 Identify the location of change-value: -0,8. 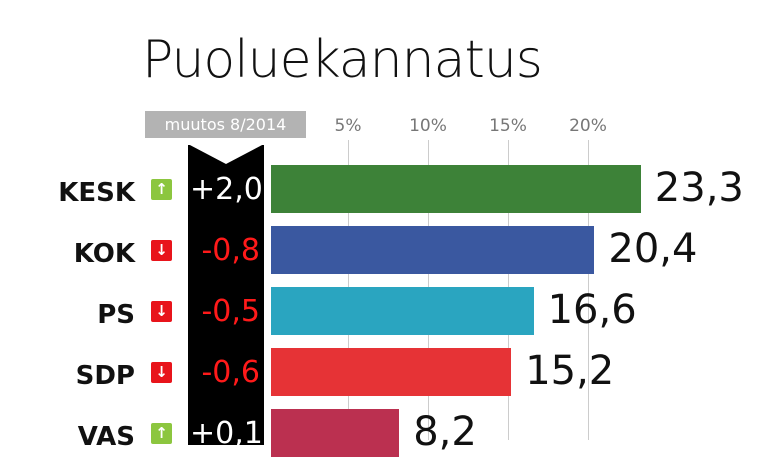
(230, 250).